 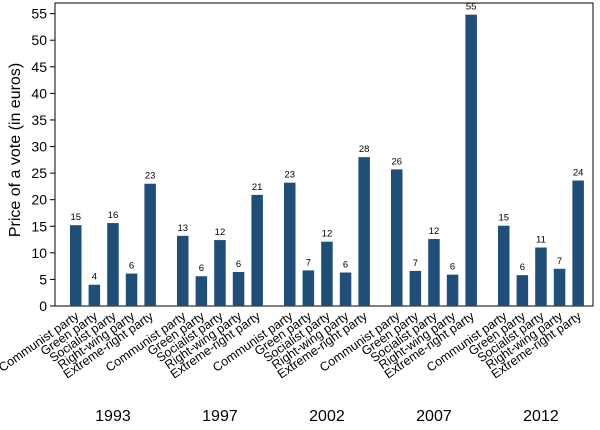 I want to click on data-label: 11, so click(x=541, y=240).